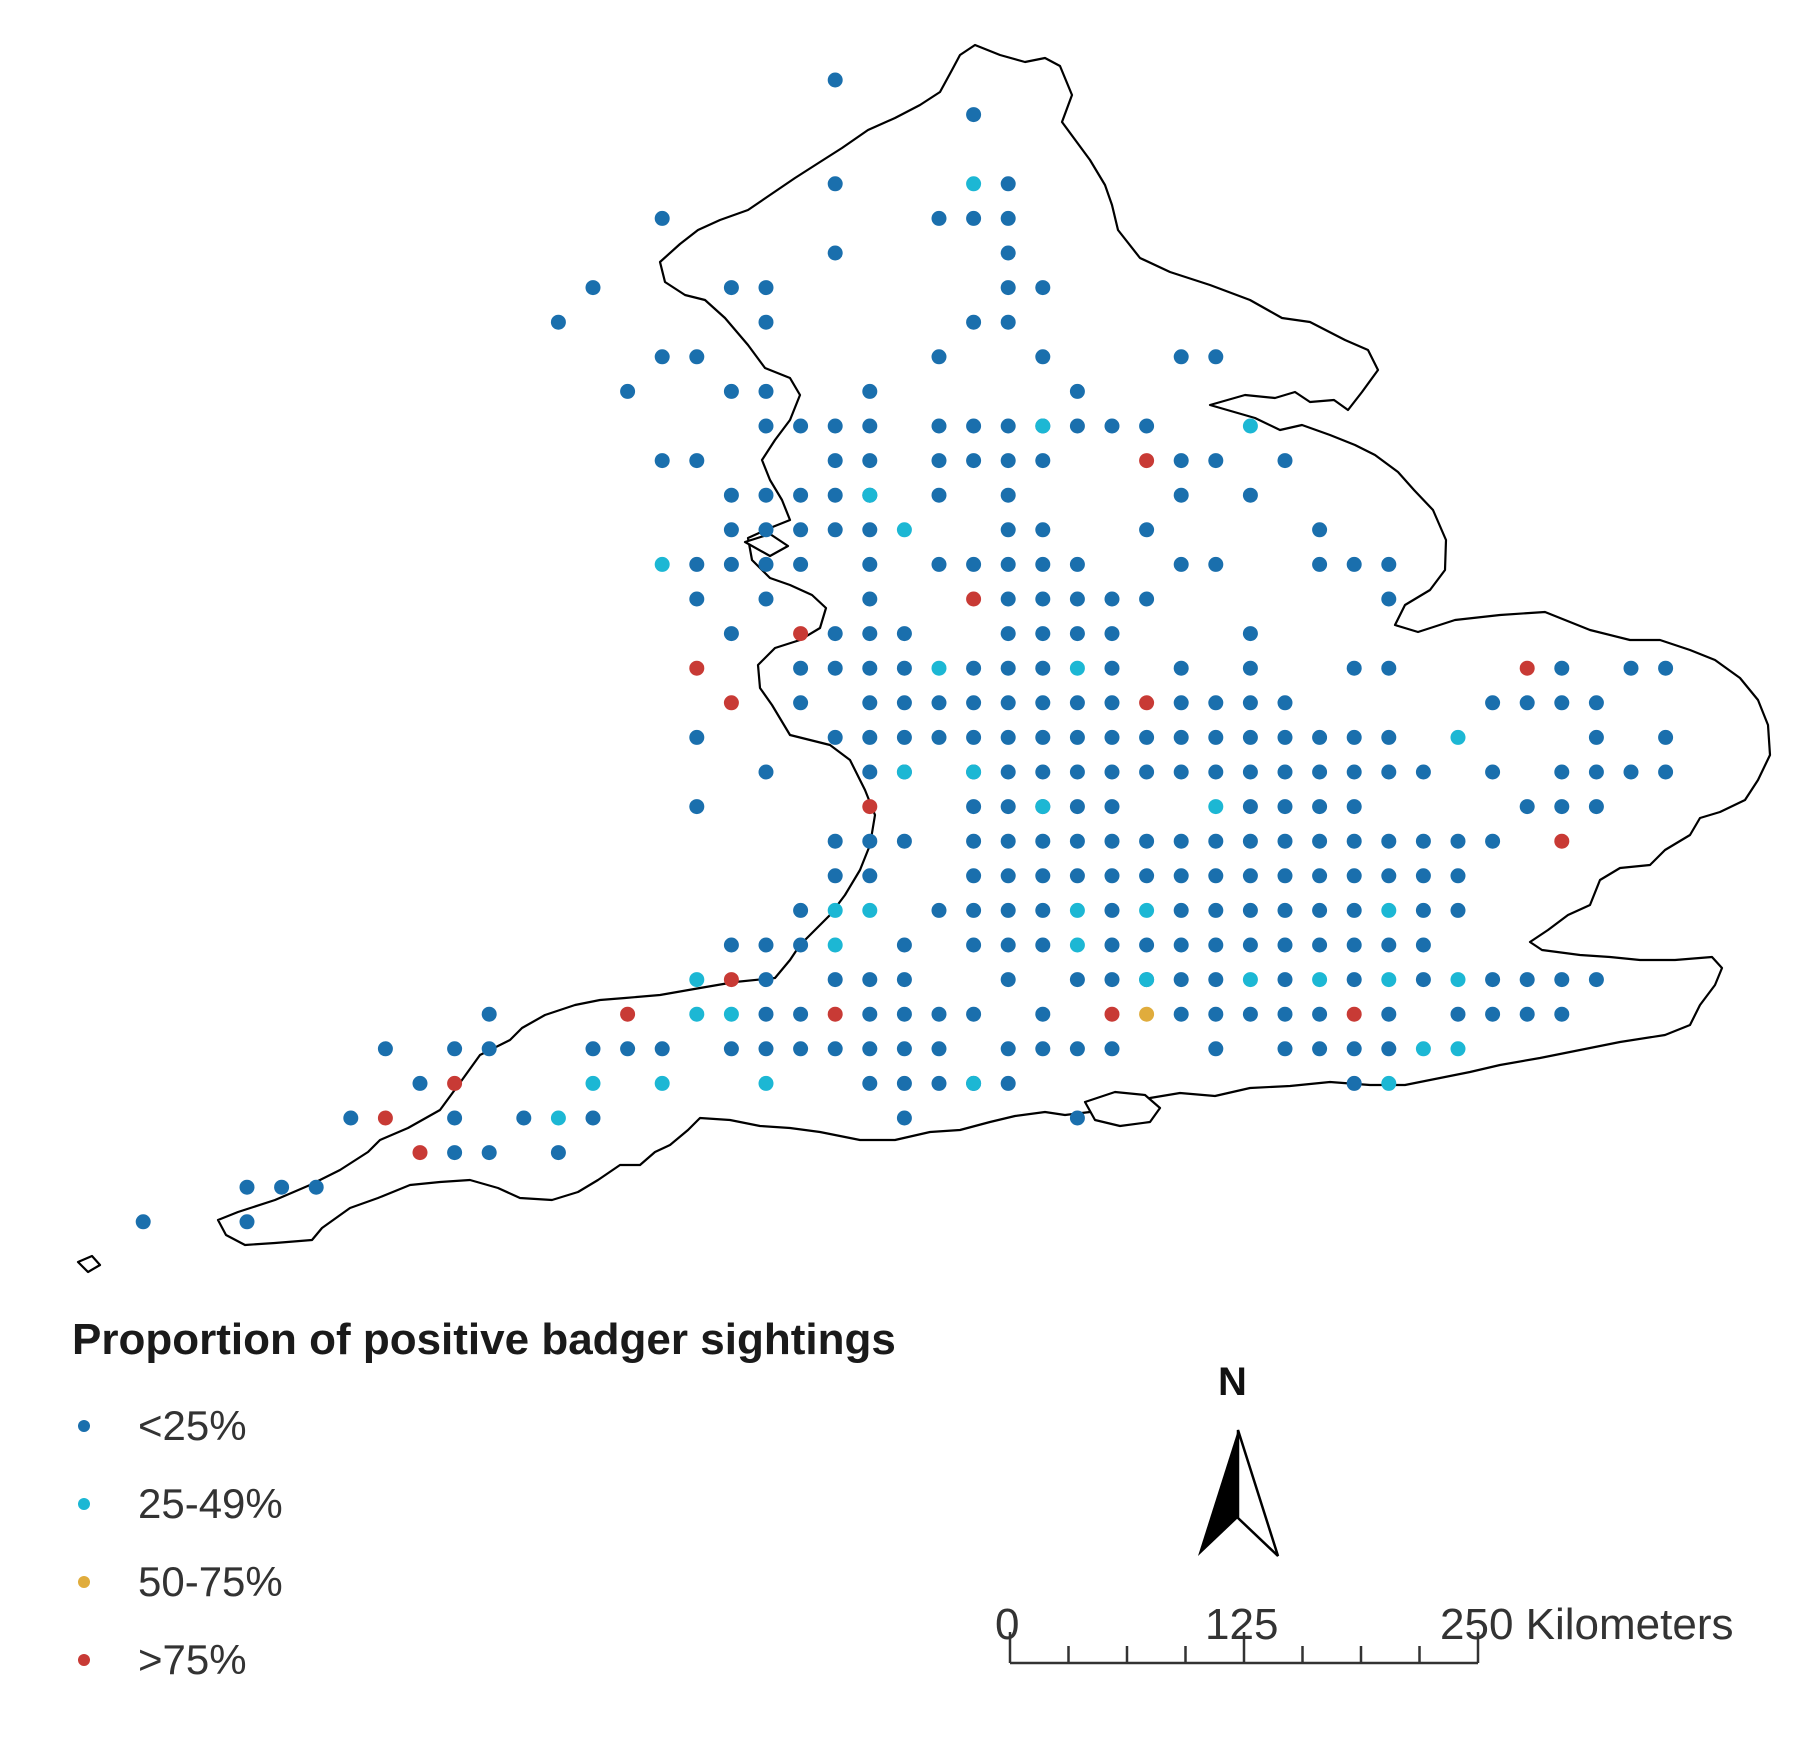  What do you see at coordinates (1258, 1493) in the screenshot?
I see `north-arrow-light-half` at bounding box center [1258, 1493].